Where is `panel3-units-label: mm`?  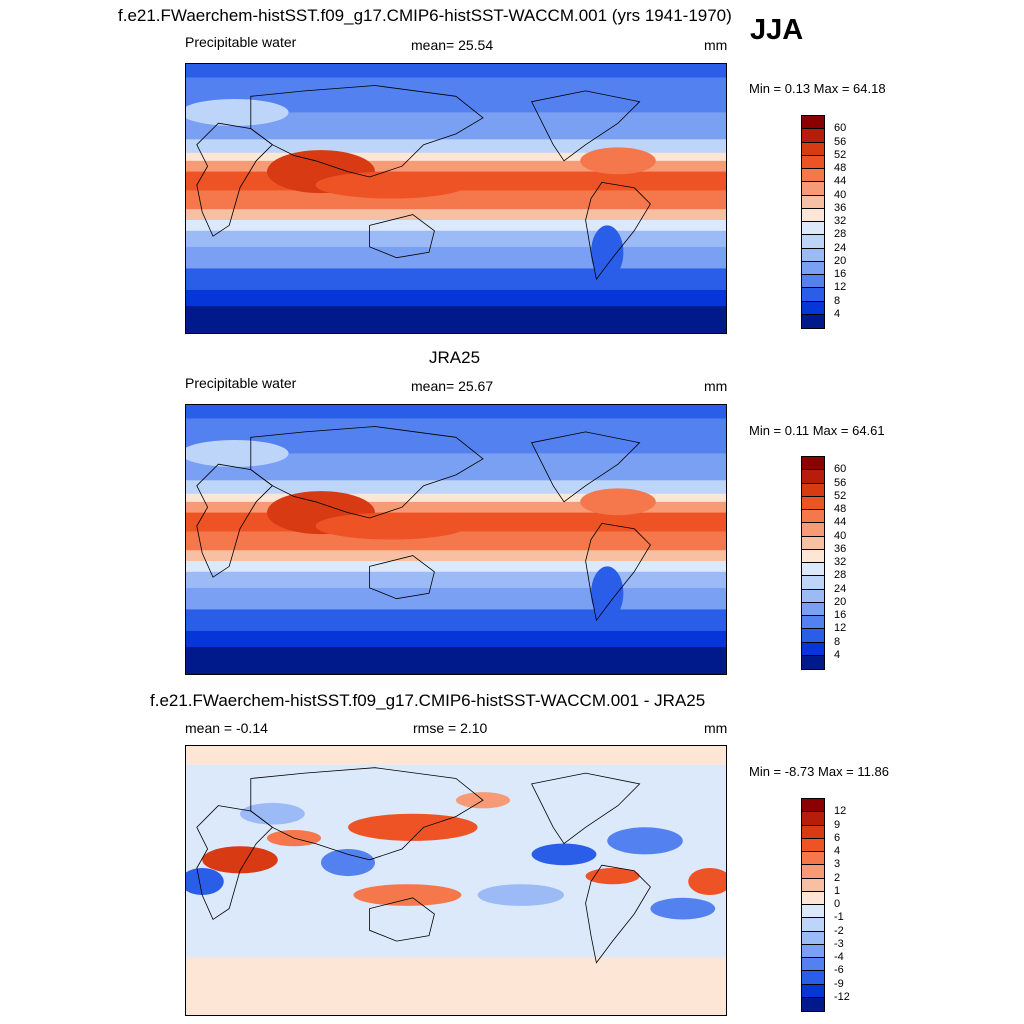
panel3-units-label: mm is located at coordinates (716, 728).